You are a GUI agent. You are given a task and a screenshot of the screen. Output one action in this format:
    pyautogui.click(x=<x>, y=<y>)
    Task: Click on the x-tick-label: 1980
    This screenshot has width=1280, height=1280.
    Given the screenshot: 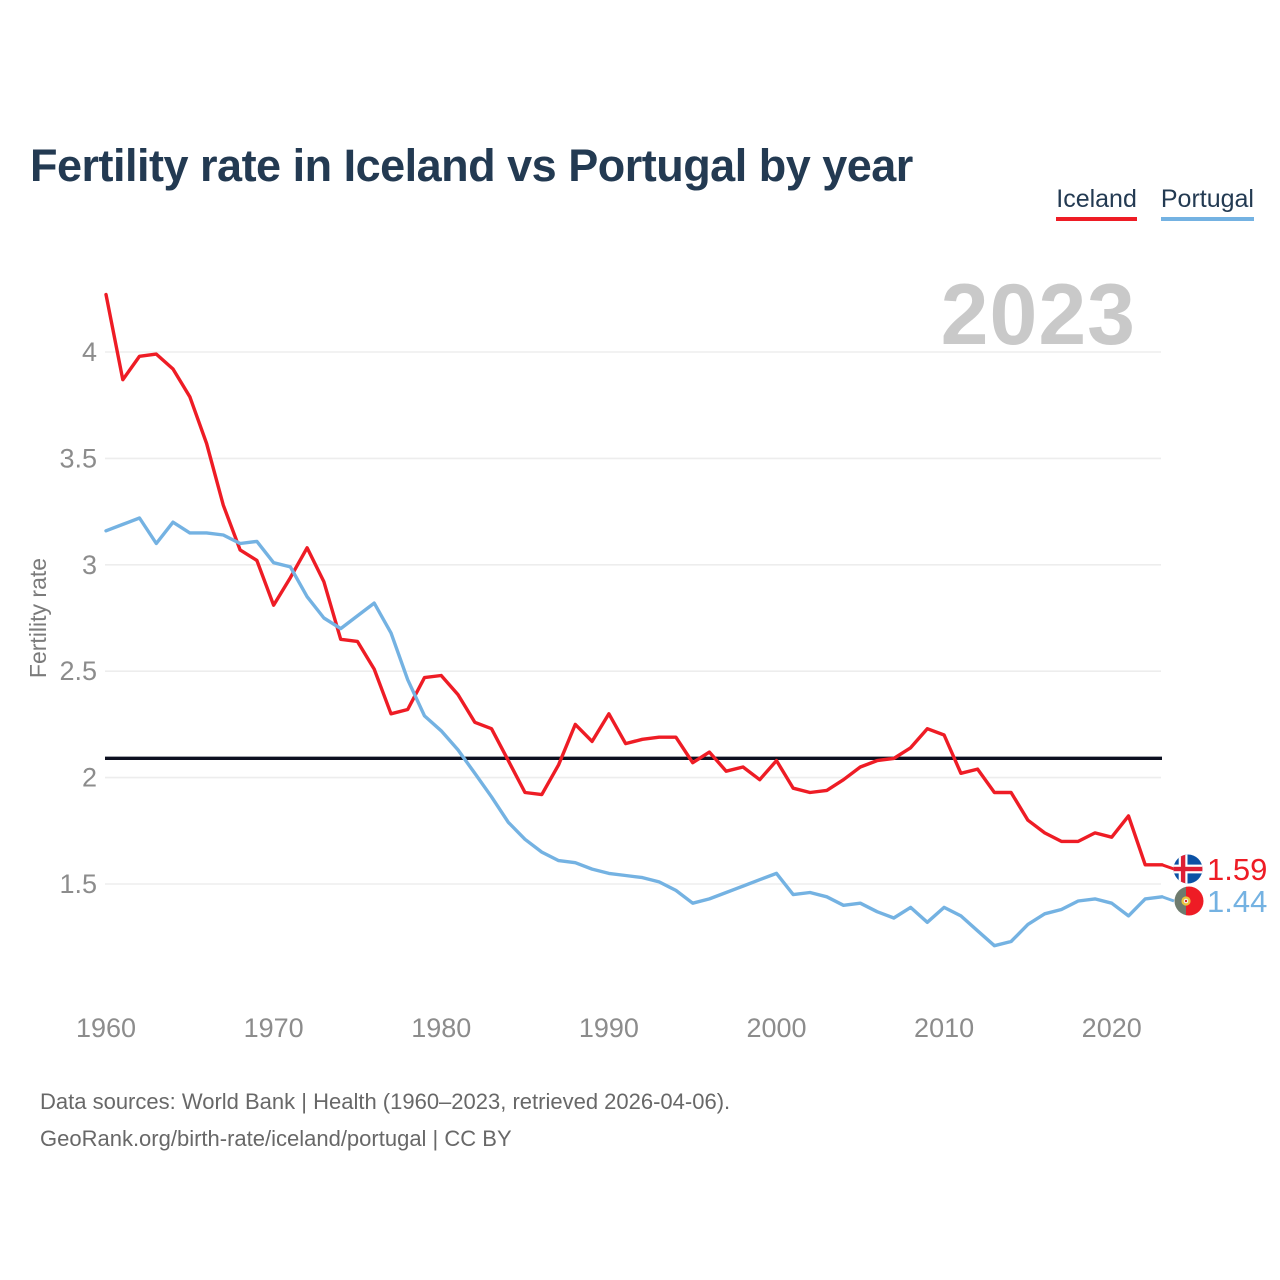 What is the action you would take?
    pyautogui.click(x=441, y=1028)
    